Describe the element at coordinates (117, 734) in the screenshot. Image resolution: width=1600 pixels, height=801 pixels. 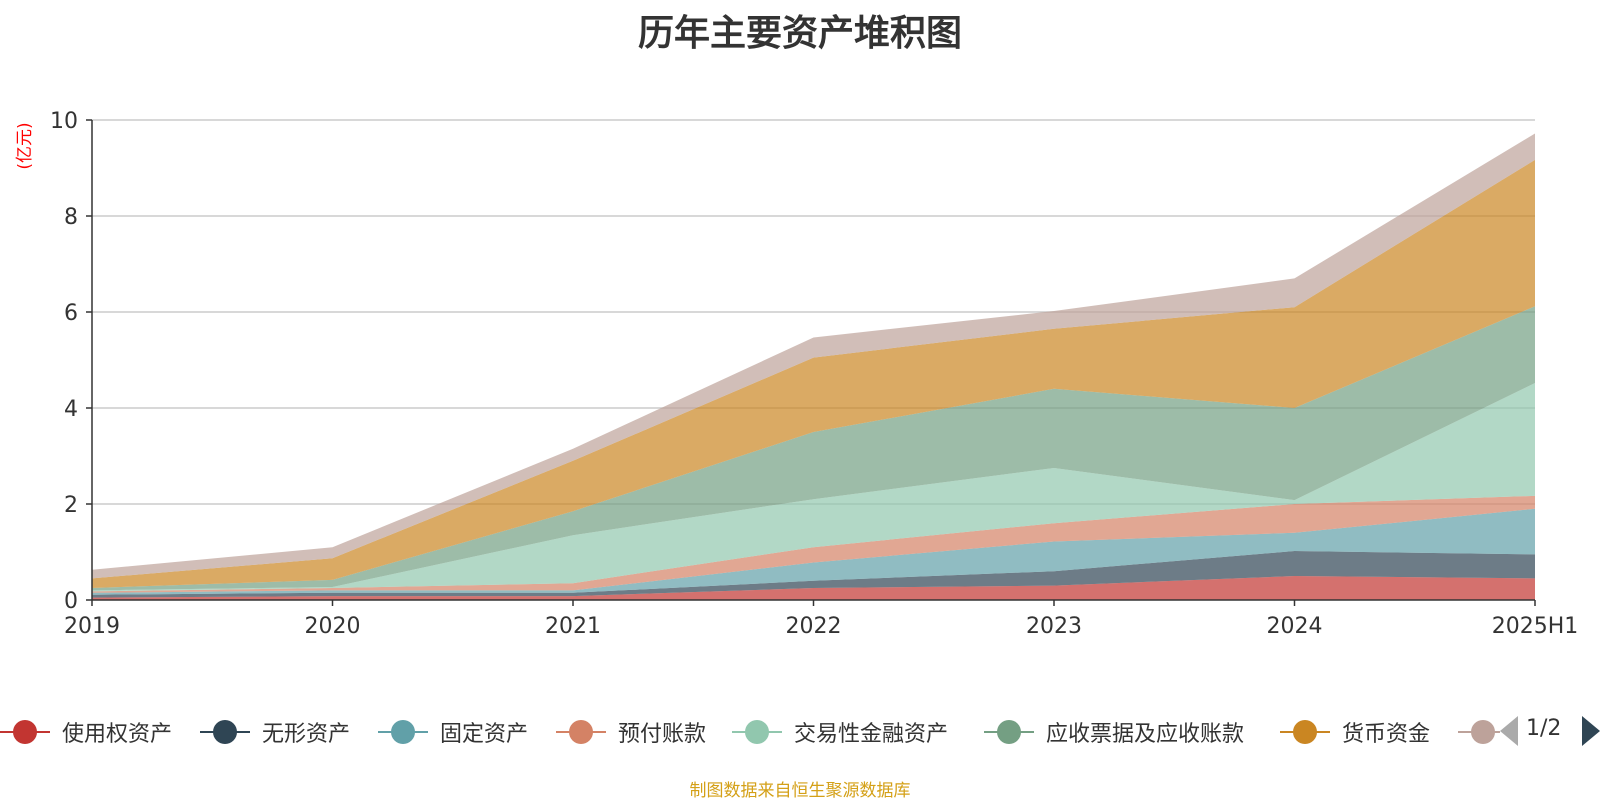
I see `legend-label: 使用权资产` at that location.